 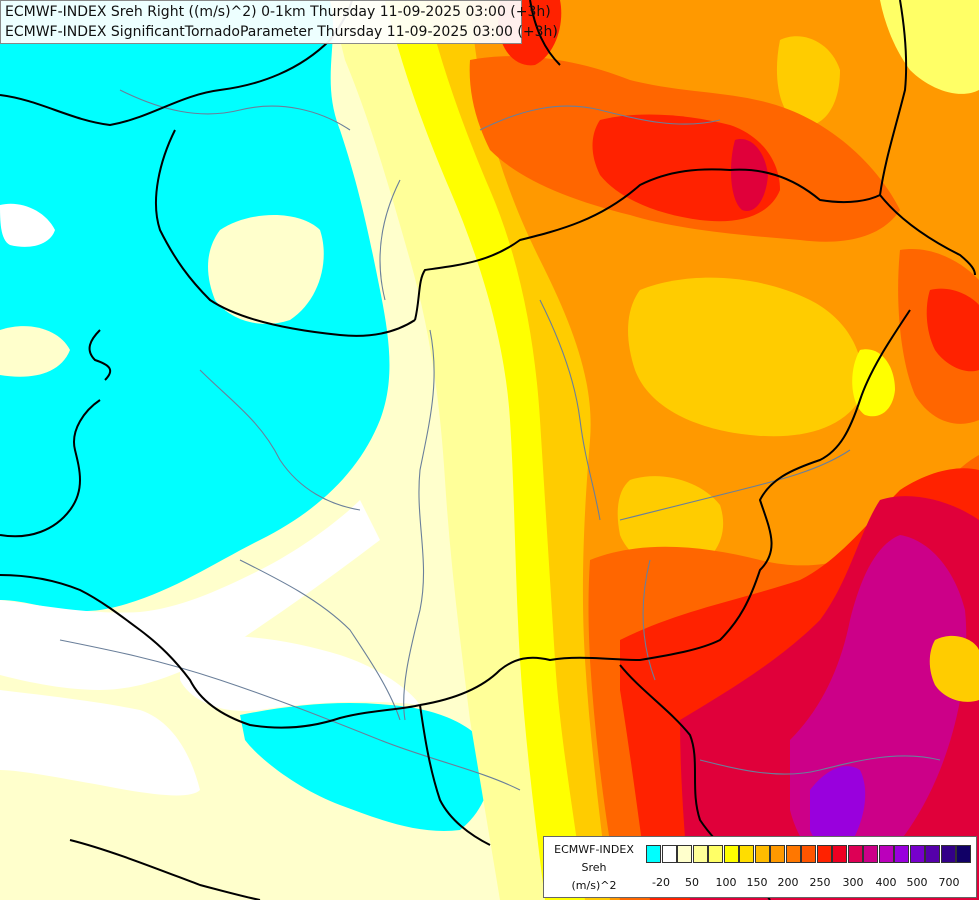 I want to click on field-band-yellow-inner-east, so click(x=873, y=383).